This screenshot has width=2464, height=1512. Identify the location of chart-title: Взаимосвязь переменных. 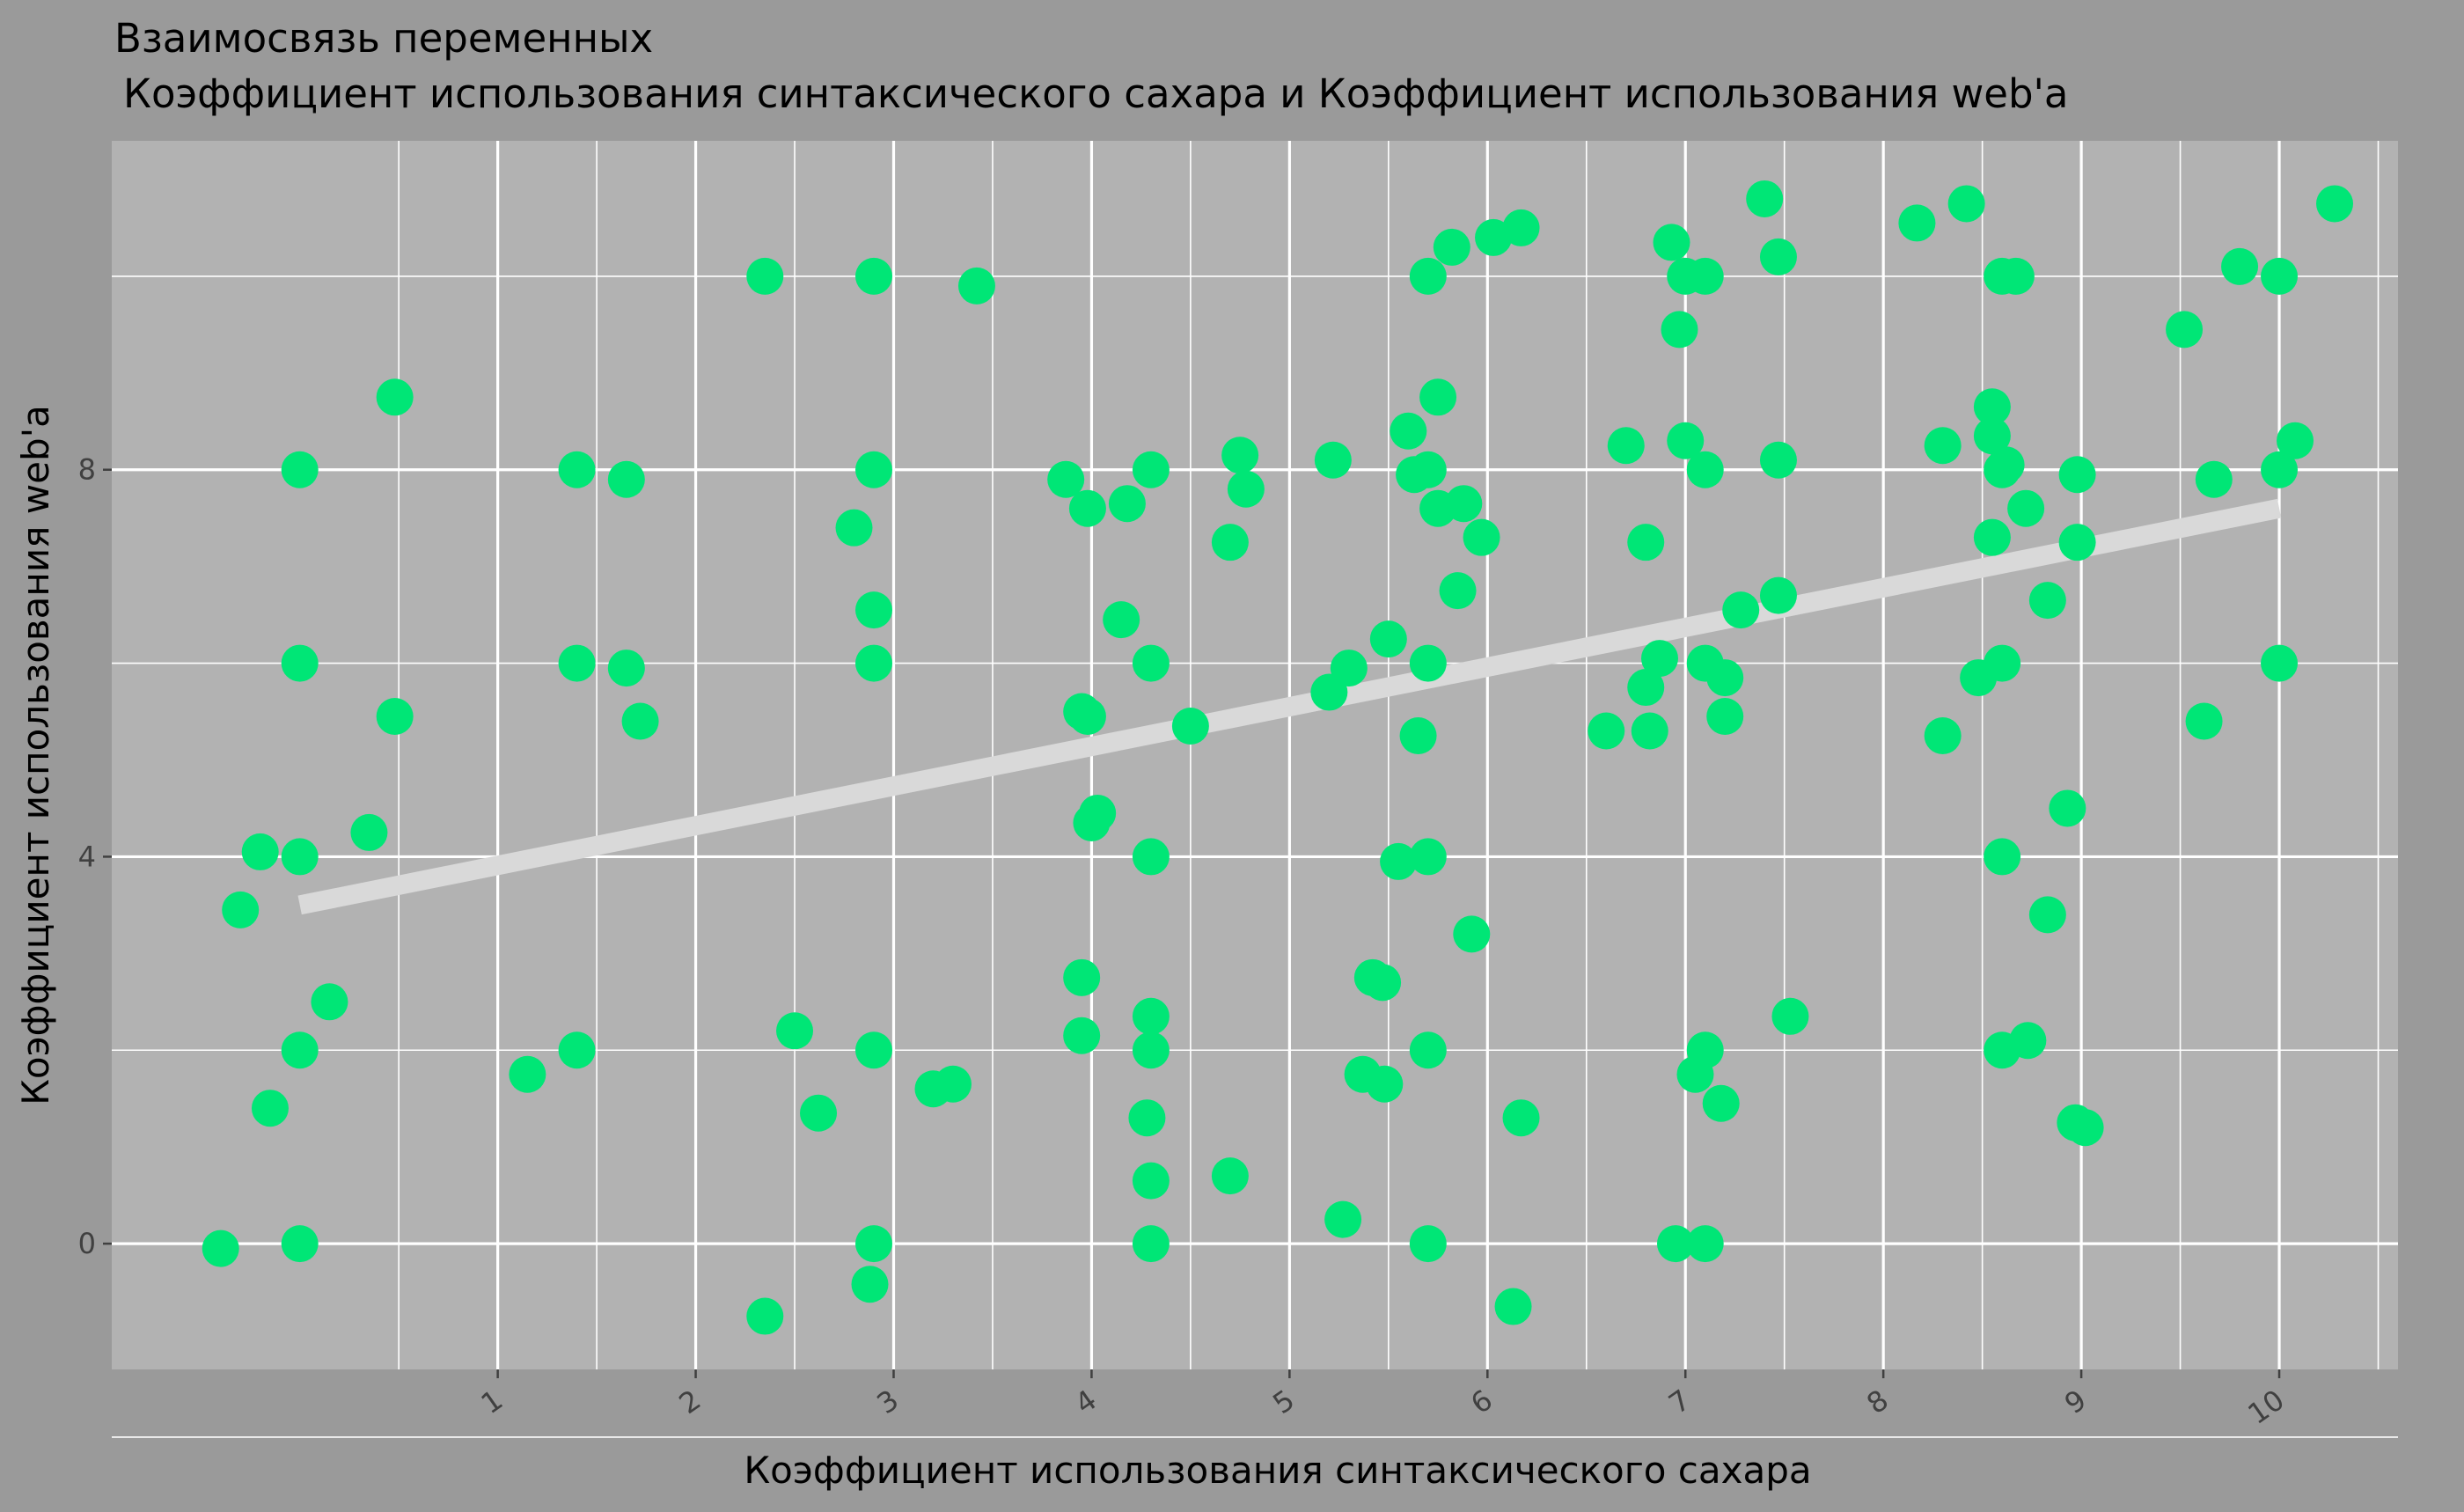
(383, 39).